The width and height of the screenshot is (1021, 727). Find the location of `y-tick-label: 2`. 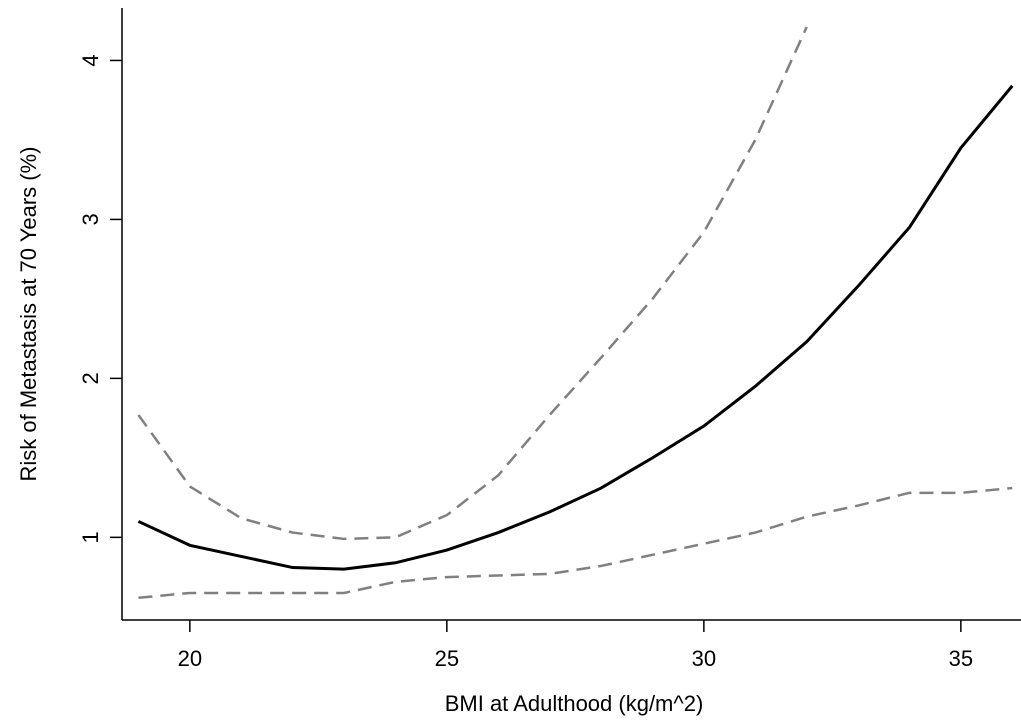

y-tick-label: 2 is located at coordinates (90, 378).